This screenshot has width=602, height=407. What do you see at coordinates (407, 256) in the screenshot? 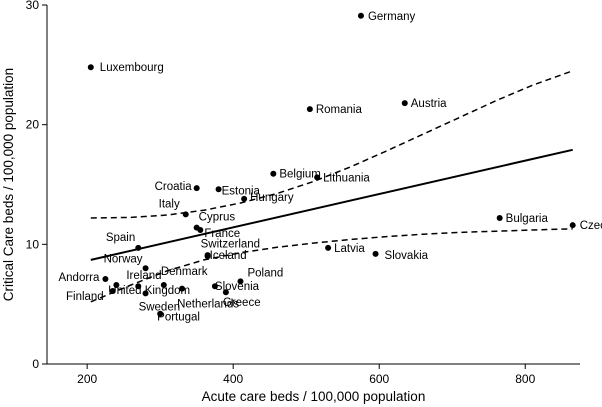
I see `point-label: Slovakia` at bounding box center [407, 256].